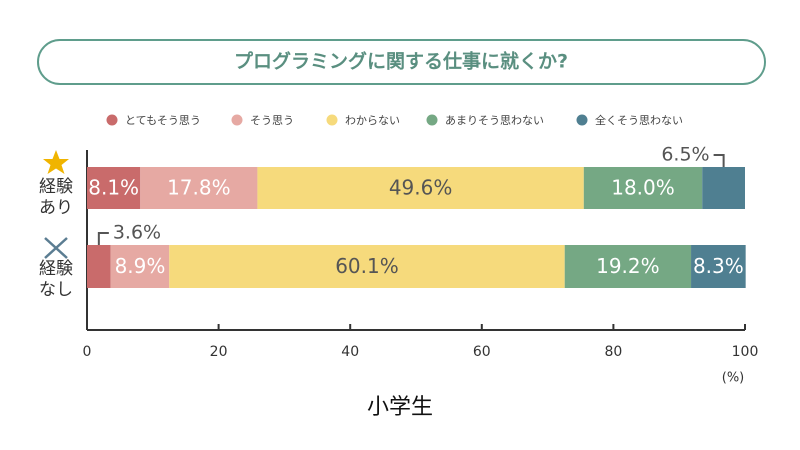 The width and height of the screenshot is (800, 450). What do you see at coordinates (272, 120) in the screenshot?
I see `legend-label: そう思う` at bounding box center [272, 120].